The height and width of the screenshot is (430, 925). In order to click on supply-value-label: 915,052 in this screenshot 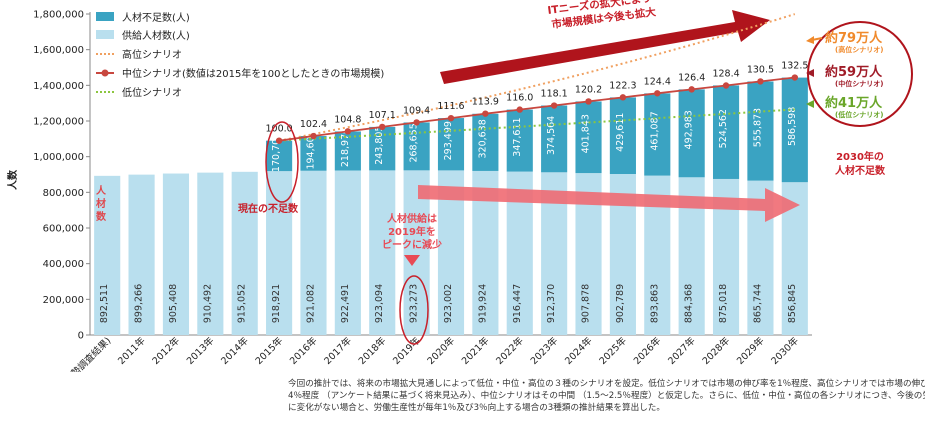, I will do `click(242, 303)`.